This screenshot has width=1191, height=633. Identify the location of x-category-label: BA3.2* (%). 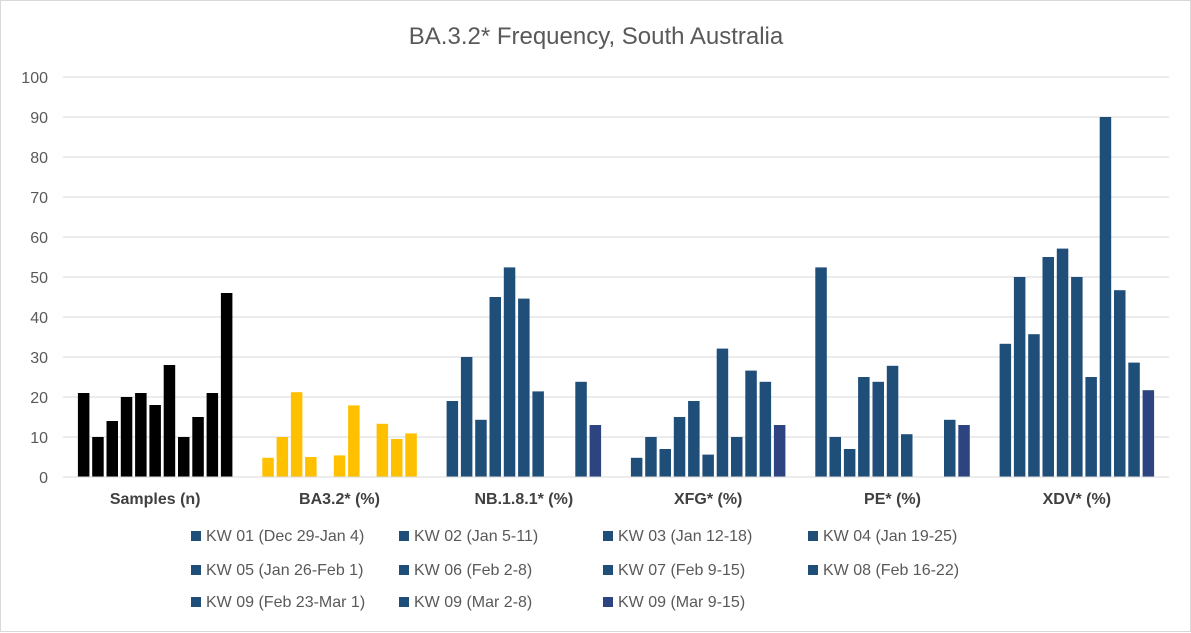
(339, 499).